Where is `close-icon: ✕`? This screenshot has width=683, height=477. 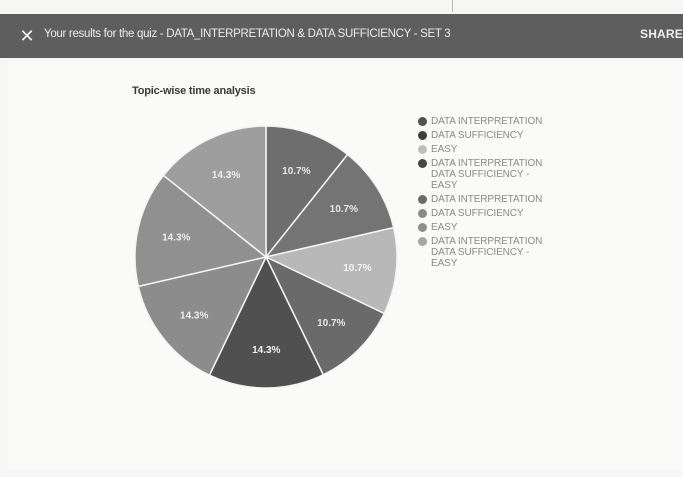
close-icon: ✕ is located at coordinates (27, 35).